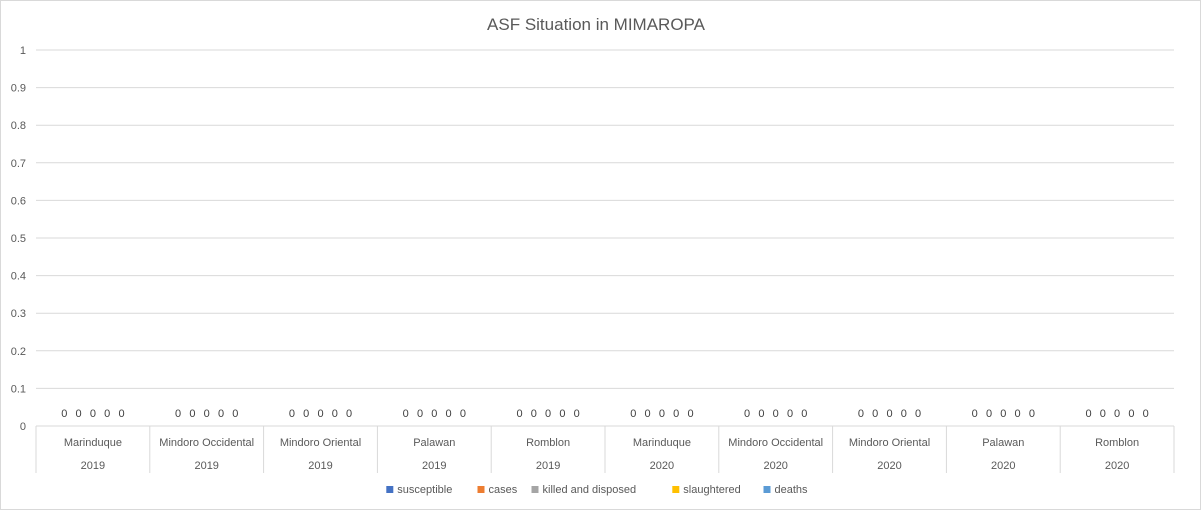 The height and width of the screenshot is (510, 1201). Describe the element at coordinates (18, 201) in the screenshot. I see `y-tick-label: 0.6` at that location.